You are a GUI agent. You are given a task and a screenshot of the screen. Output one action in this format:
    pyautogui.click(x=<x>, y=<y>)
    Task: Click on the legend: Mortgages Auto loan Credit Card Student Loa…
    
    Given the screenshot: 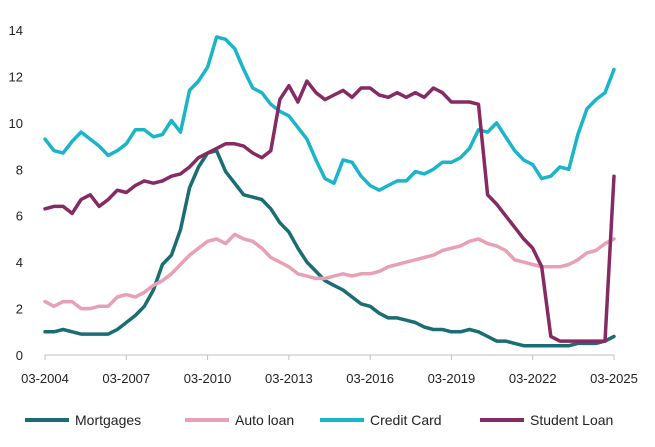 What is the action you would take?
    pyautogui.click(x=319, y=420)
    